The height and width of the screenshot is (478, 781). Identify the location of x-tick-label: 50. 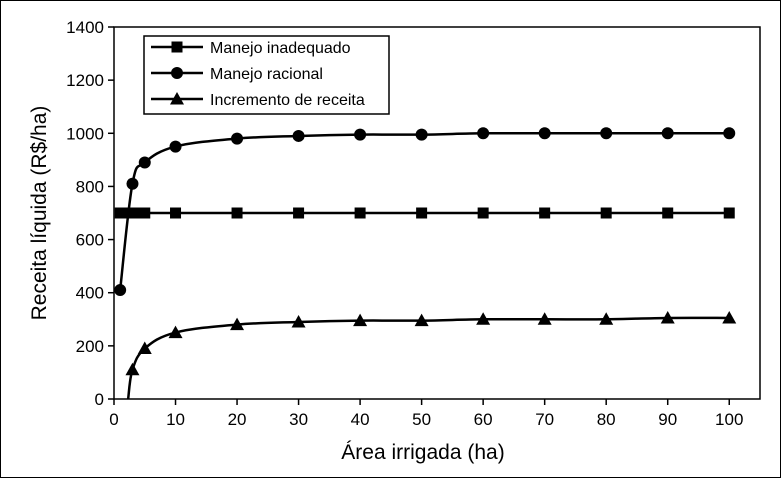
(421, 419).